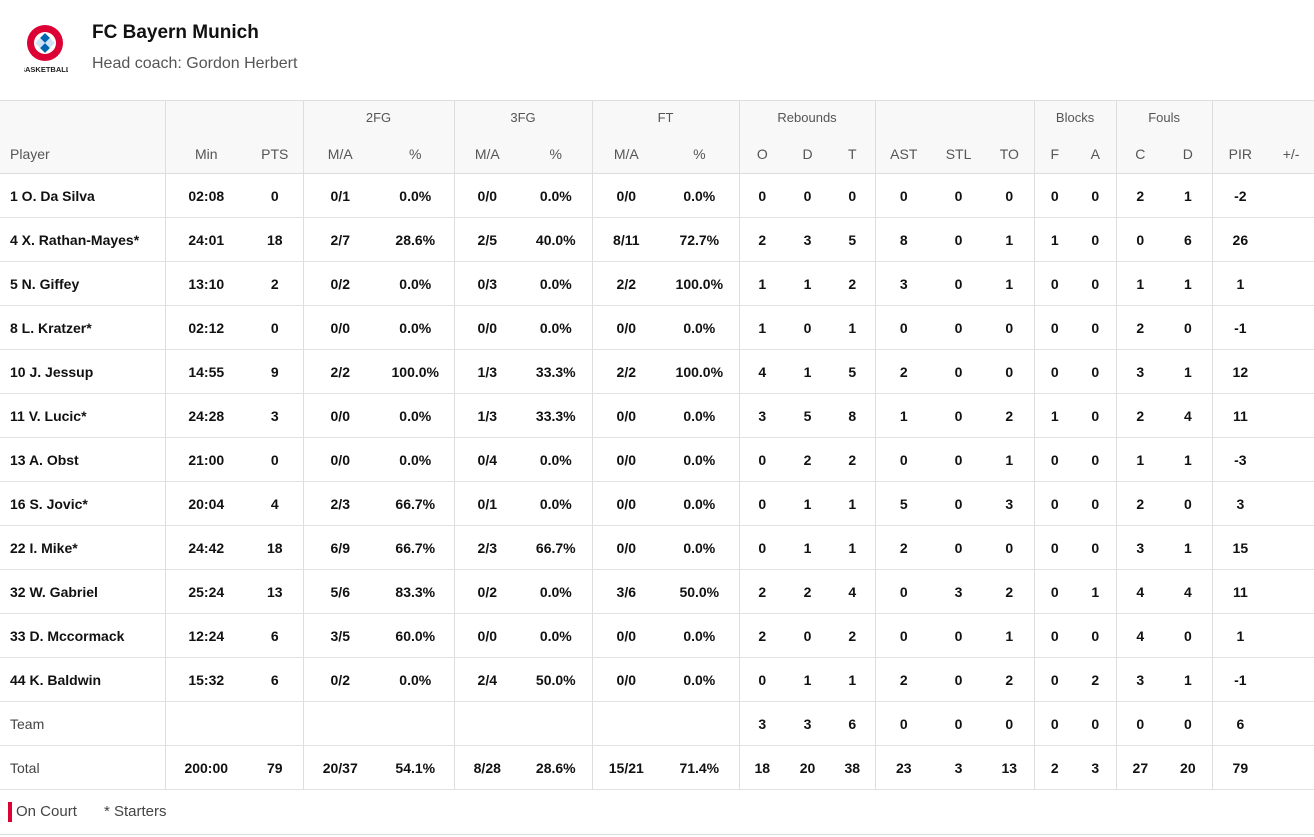  Describe the element at coordinates (205, 459) in the screenshot. I see `stat-cell: 21:00` at that location.